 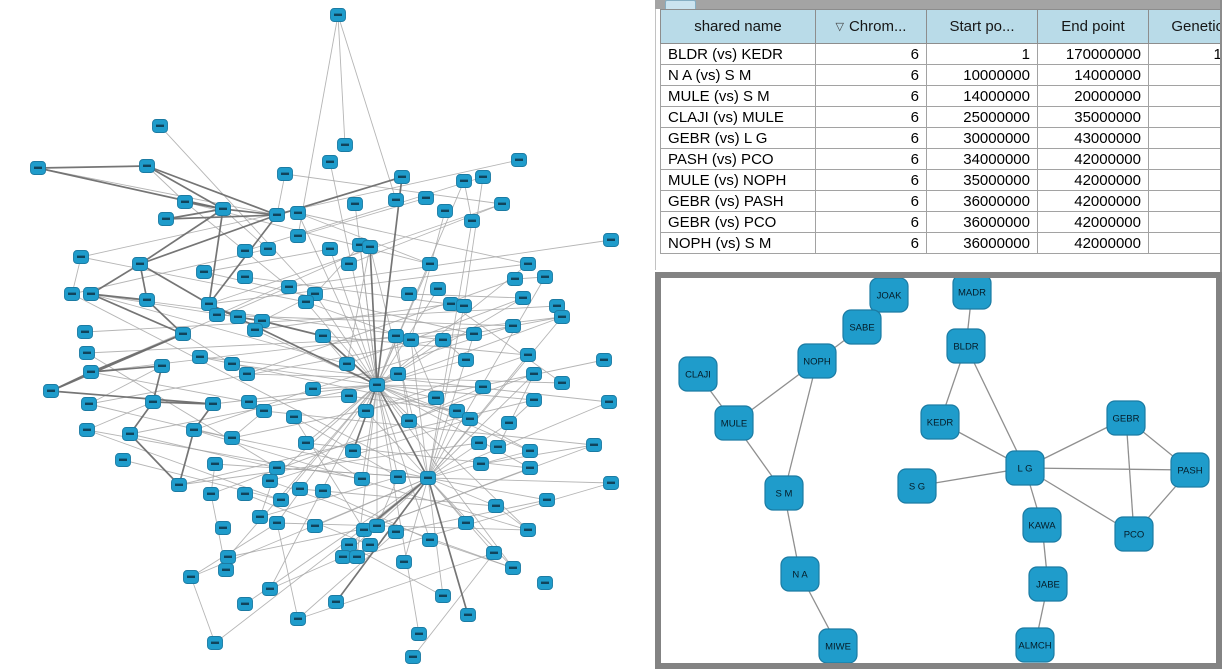 What do you see at coordinates (941, 222) in the screenshot?
I see `table-row: GEBR (vs) PCO636000000420000008.4` at bounding box center [941, 222].